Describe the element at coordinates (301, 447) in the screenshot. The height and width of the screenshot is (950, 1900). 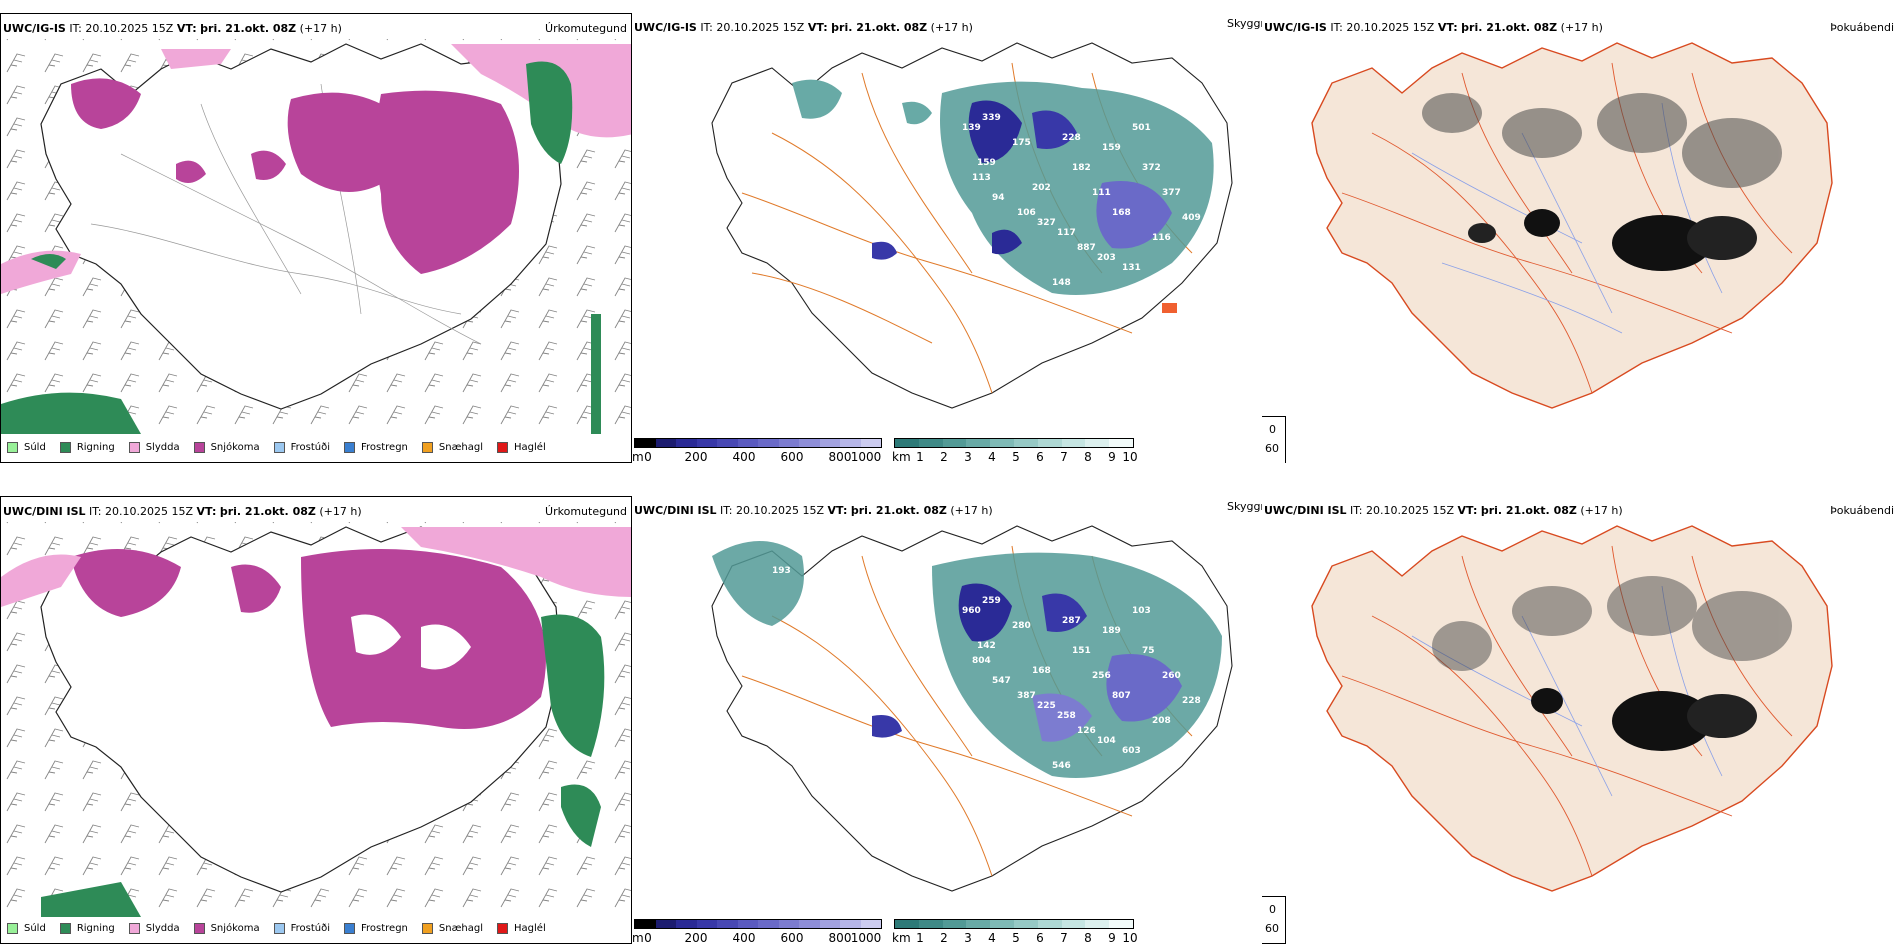
I see `legend-item: Frostúði` at that location.